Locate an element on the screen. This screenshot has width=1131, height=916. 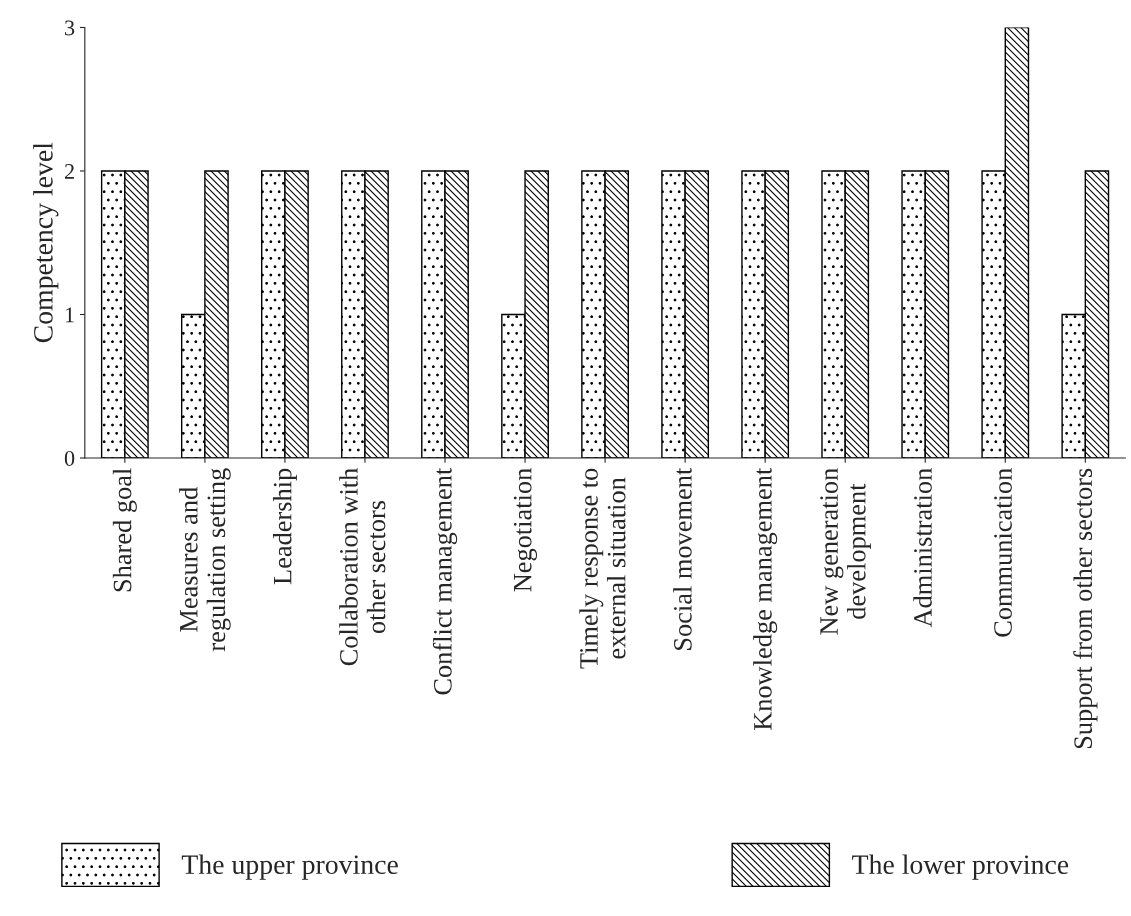
y-tick-label: 1 is located at coordinates (69, 315).